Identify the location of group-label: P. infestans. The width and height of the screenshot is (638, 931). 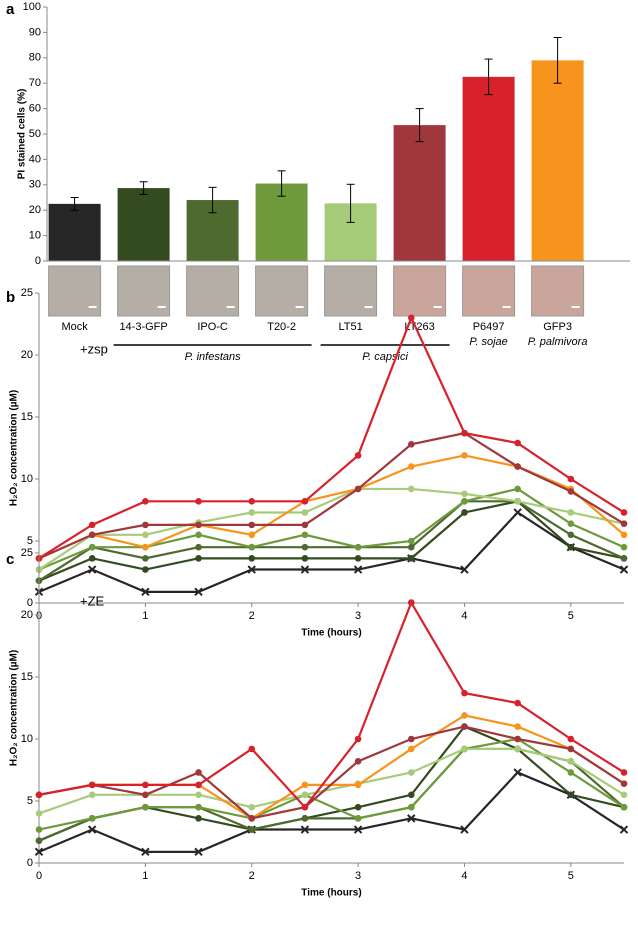
(213, 357).